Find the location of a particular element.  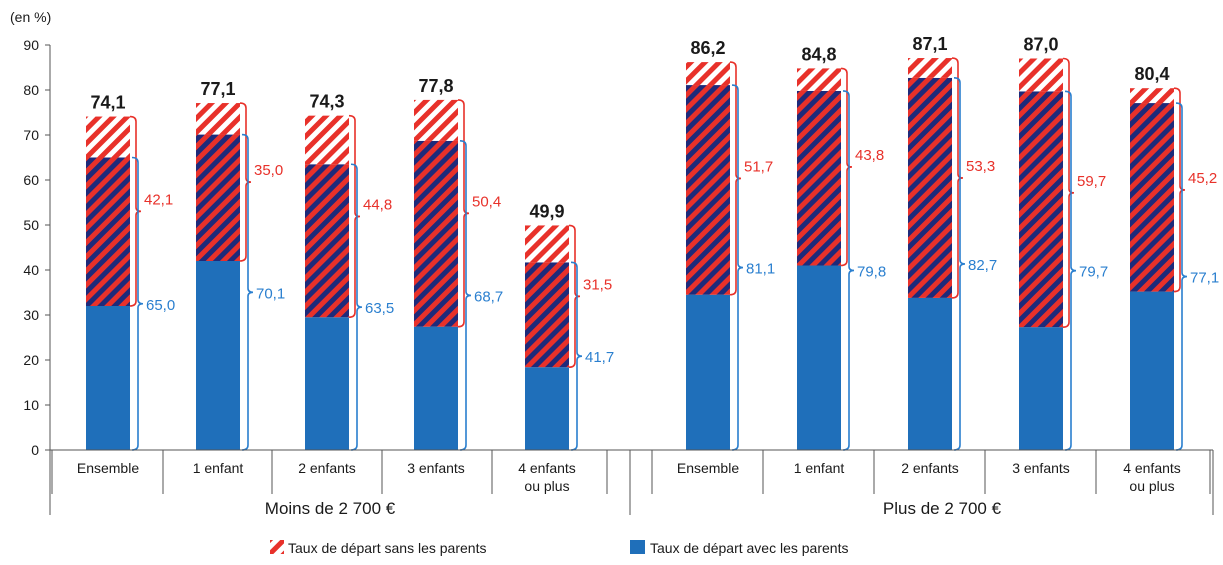

y-tick-label: 20 is located at coordinates (31, 360).